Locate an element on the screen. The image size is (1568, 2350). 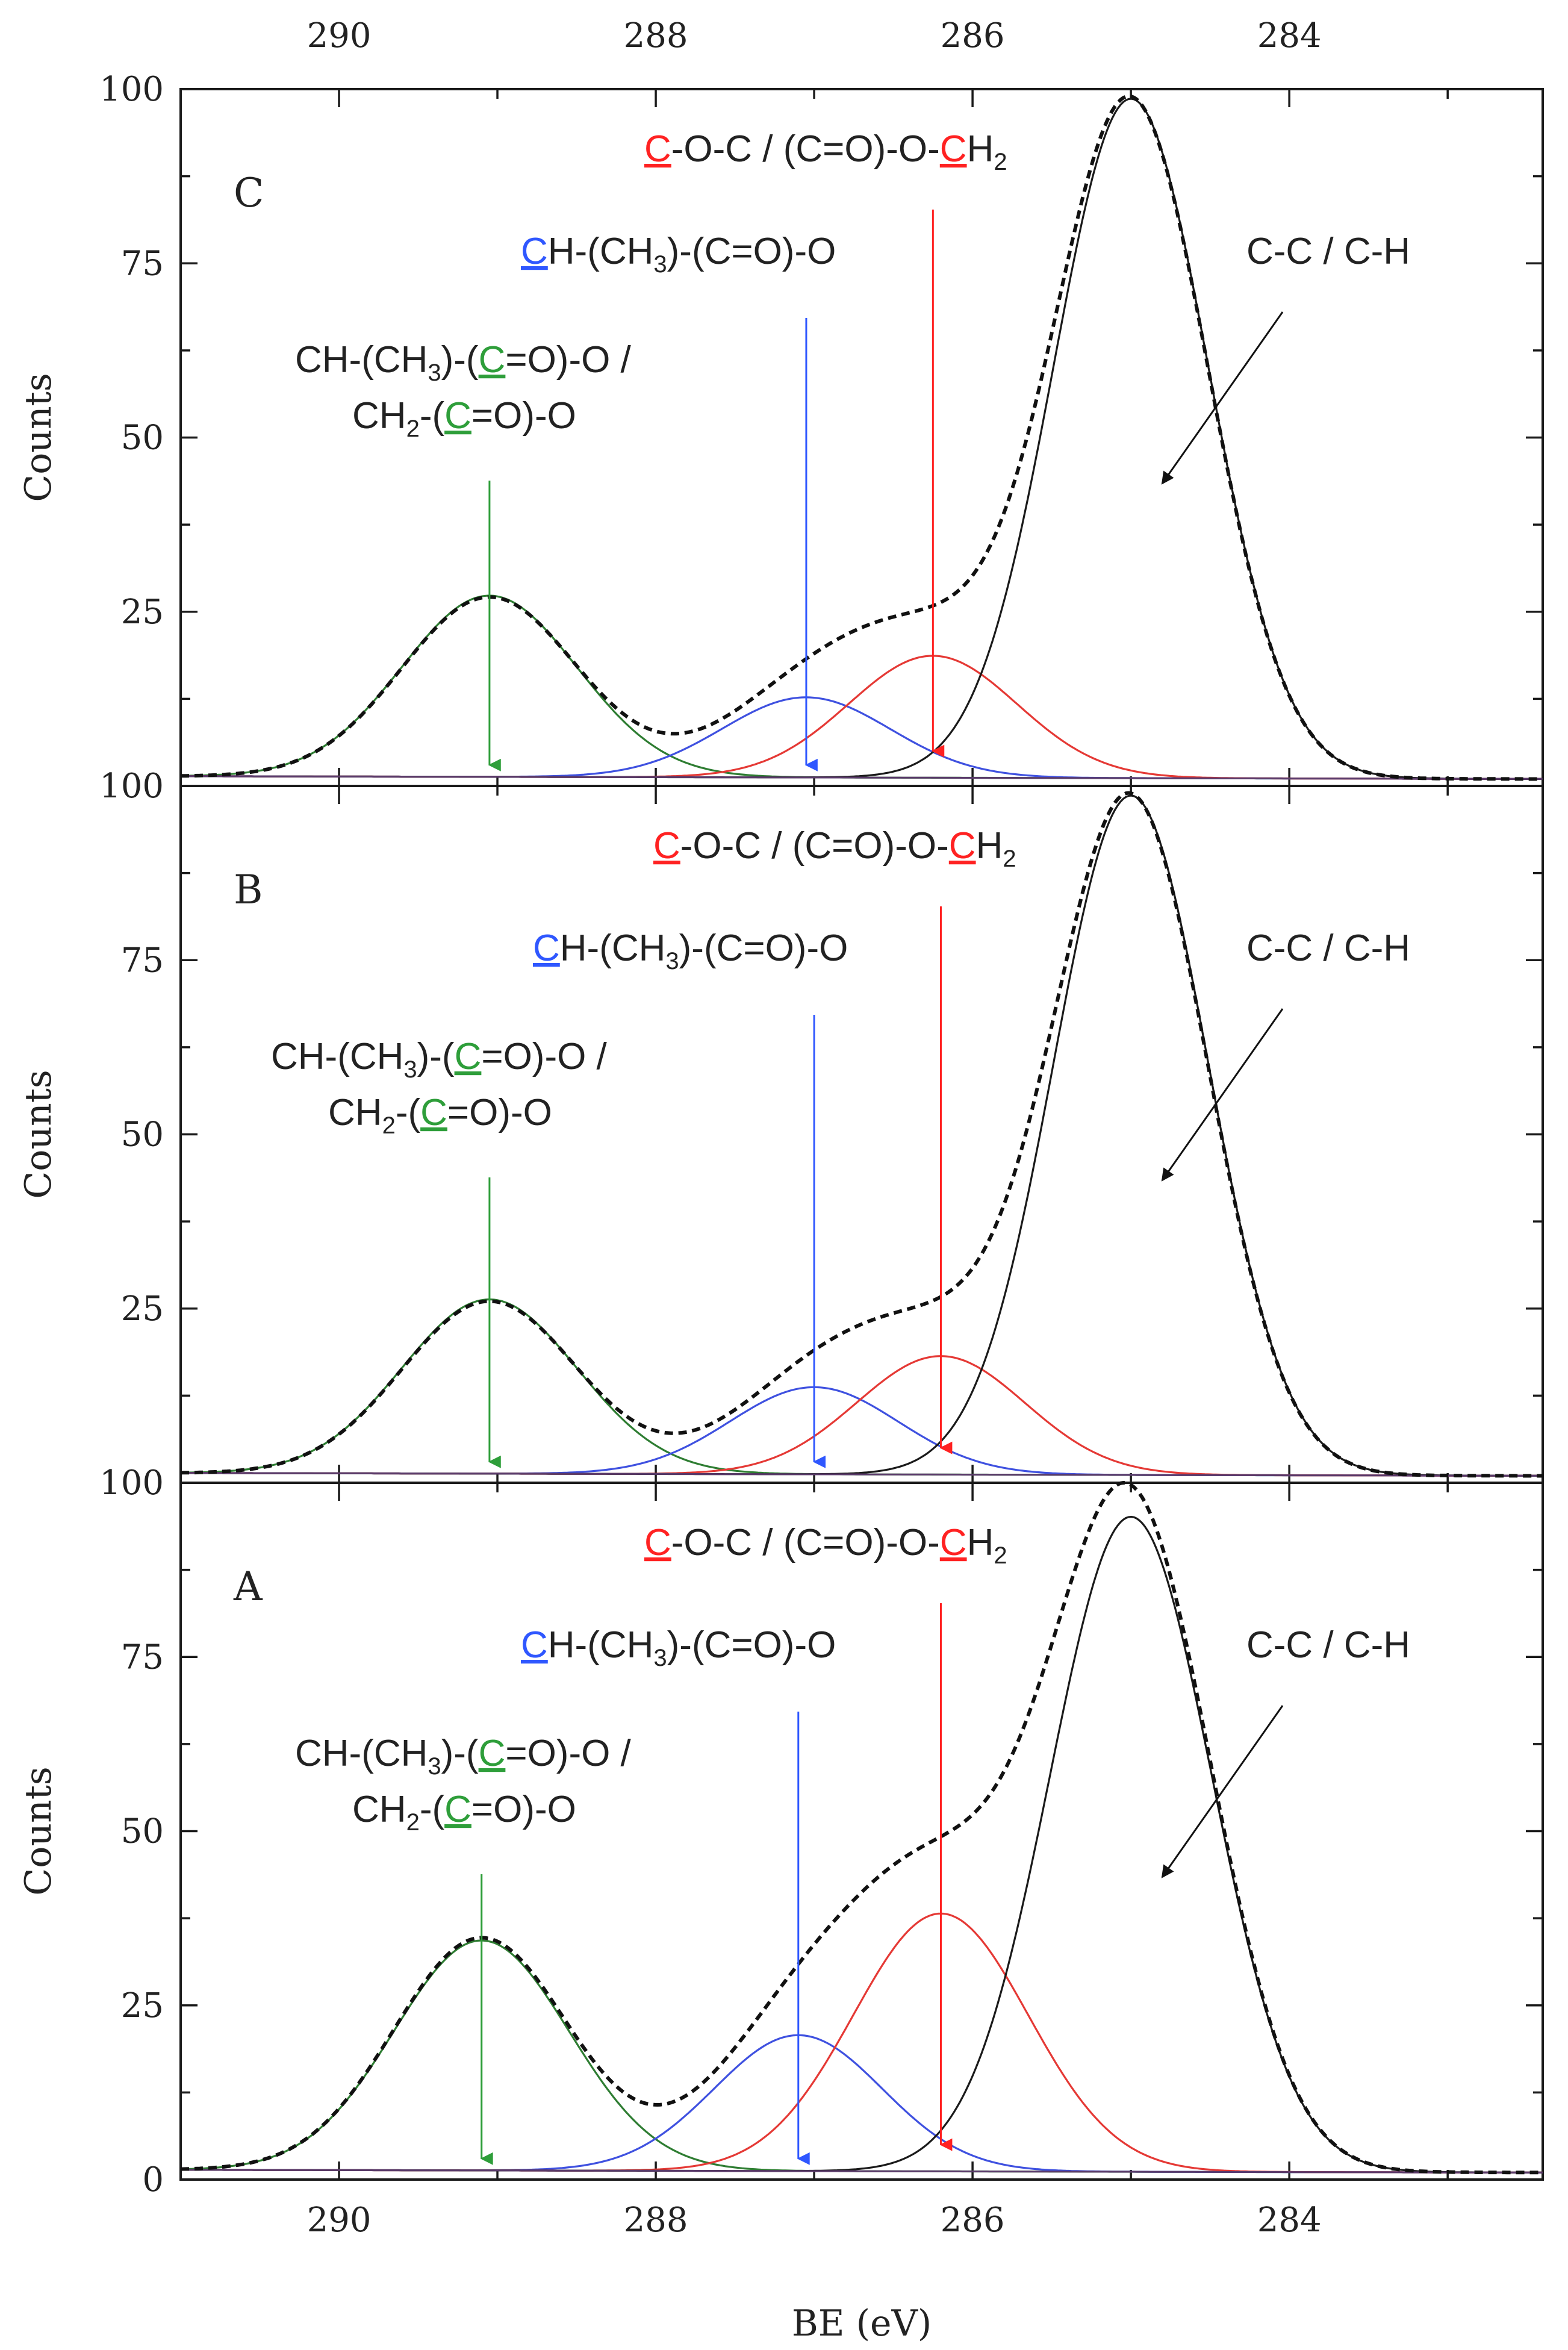
x-tick-label-bottom: 284 is located at coordinates (1290, 2221).